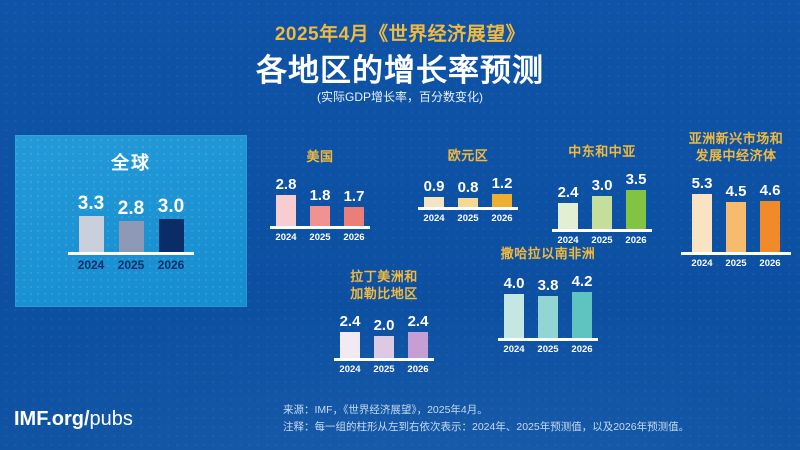 This screenshot has width=800, height=450. Describe the element at coordinates (736, 191) in the screenshot. I see `bar-value-label: 4.5` at that location.